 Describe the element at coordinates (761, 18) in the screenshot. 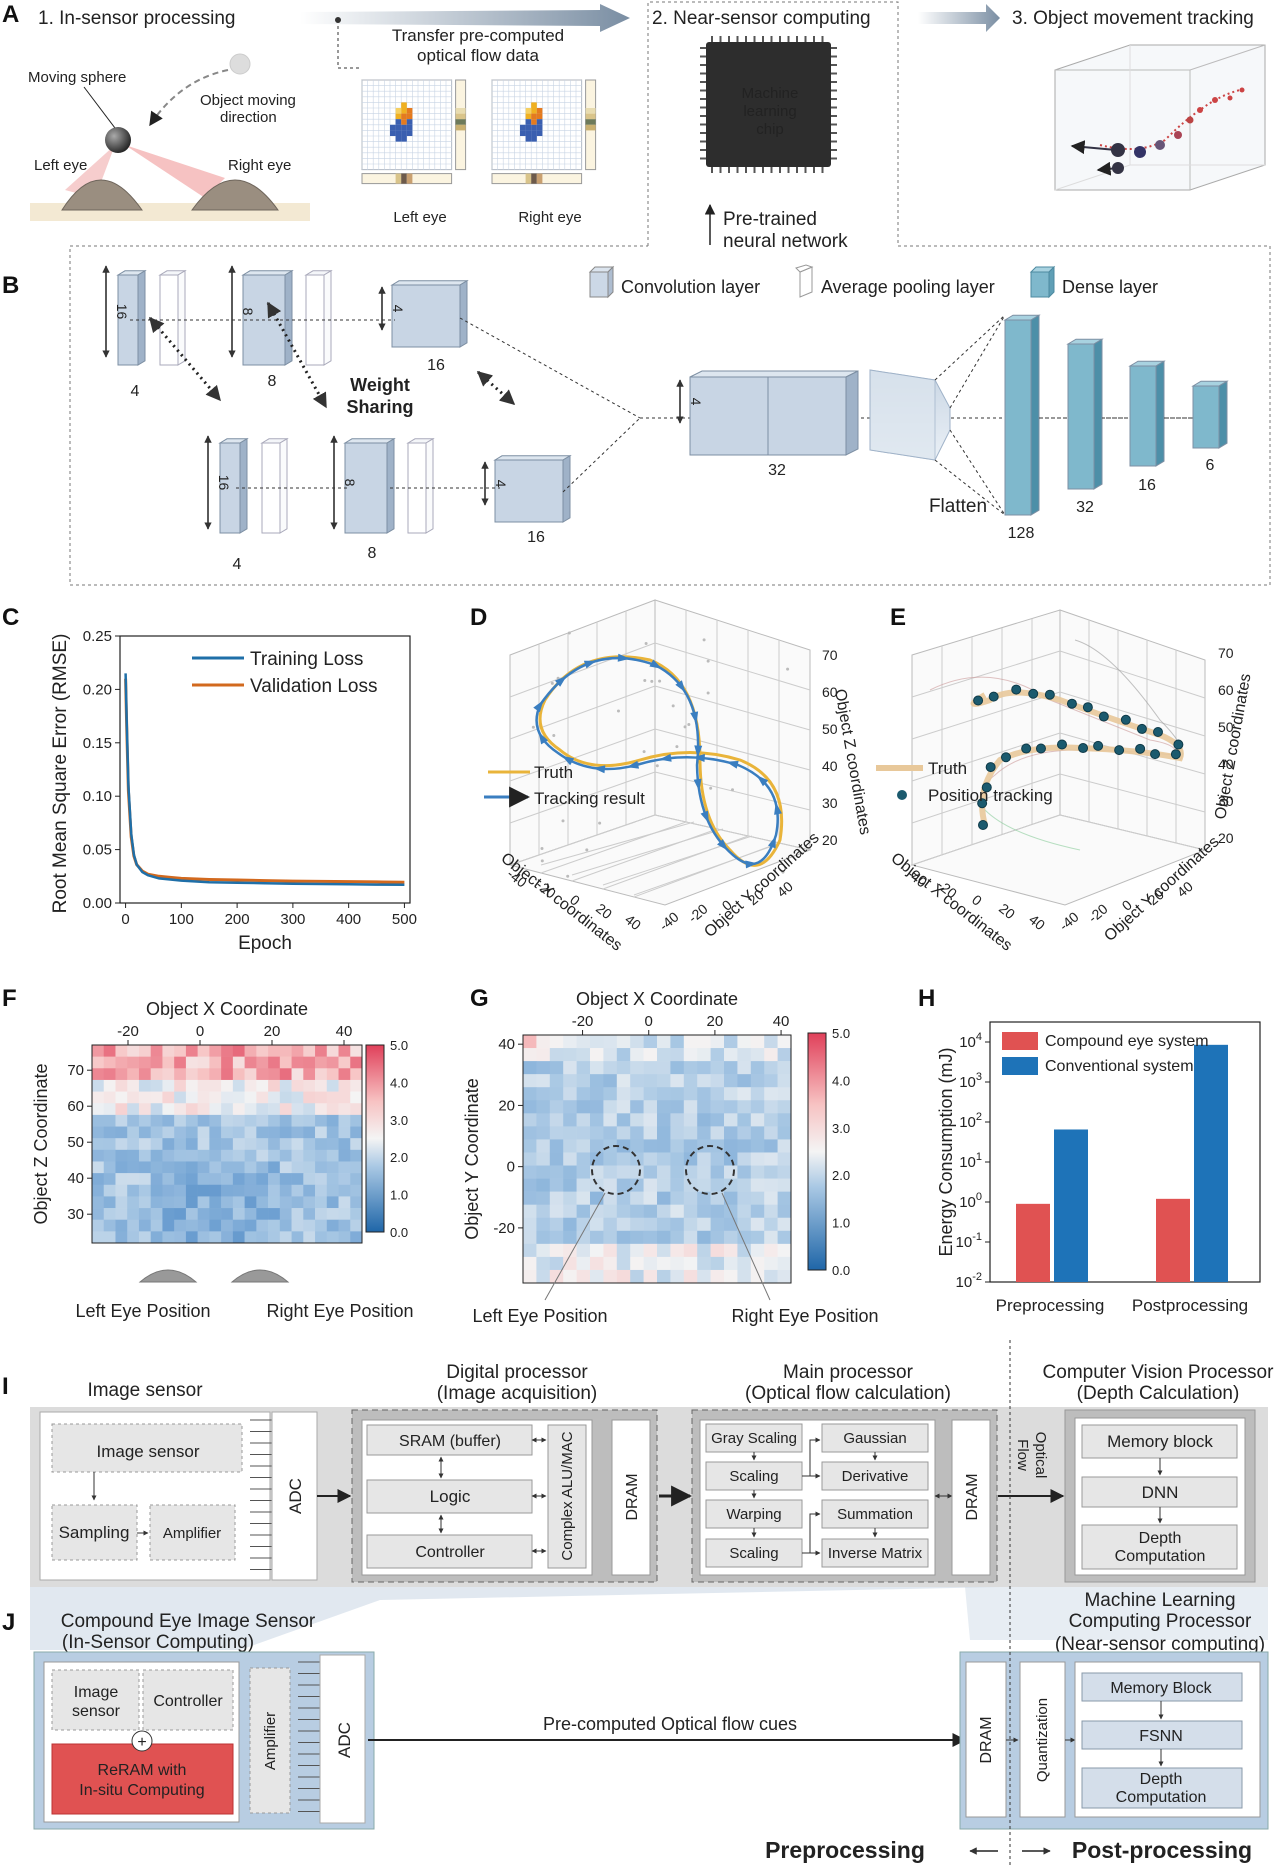

I see `step2-title: 2. Near-sensor computing` at that location.